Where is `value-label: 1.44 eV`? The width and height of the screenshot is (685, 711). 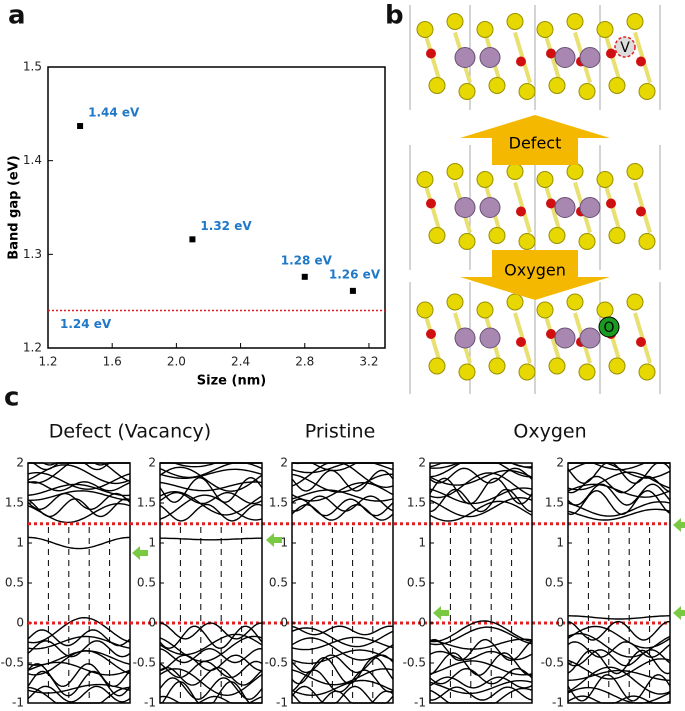 value-label: 1.44 eV is located at coordinates (114, 113).